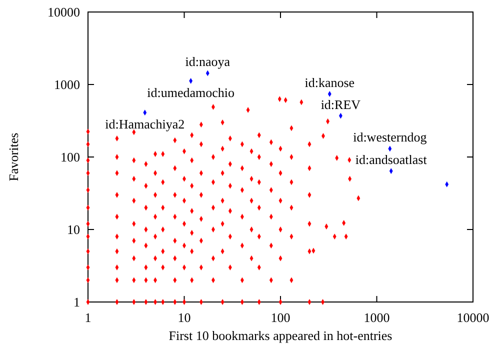 The image size is (500, 350). What do you see at coordinates (280, 335) in the screenshot?
I see `x-axis-title: First 10 bookmarks appeared in hot-entries` at bounding box center [280, 335].